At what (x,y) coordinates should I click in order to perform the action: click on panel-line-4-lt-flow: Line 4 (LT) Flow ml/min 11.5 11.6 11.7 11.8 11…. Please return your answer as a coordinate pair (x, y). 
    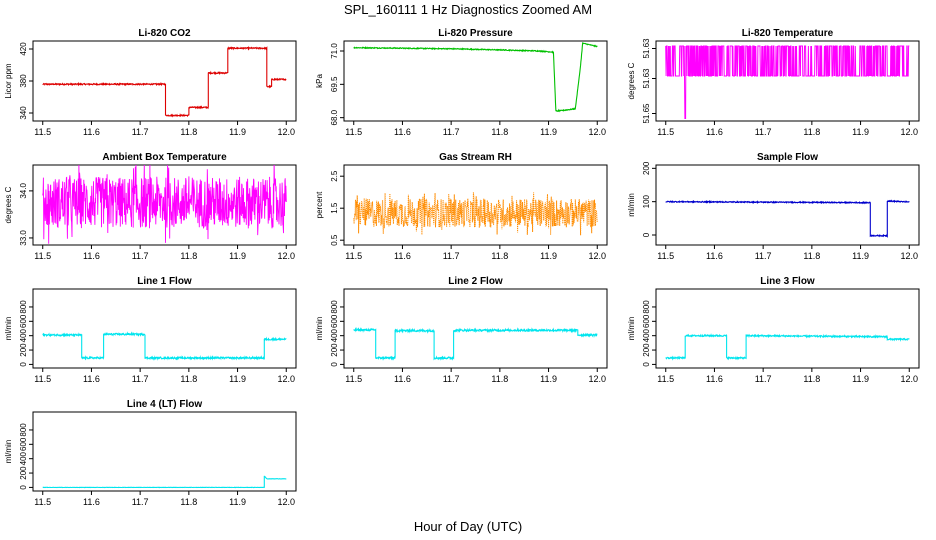
    Looking at the image, I should click on (150, 453).